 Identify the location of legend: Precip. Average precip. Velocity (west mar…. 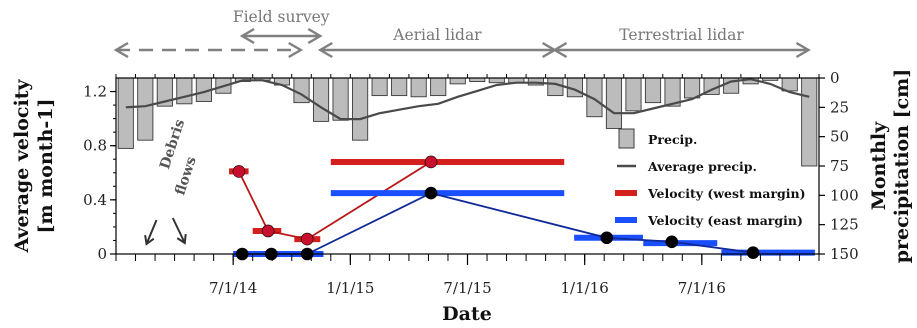
(710, 178).